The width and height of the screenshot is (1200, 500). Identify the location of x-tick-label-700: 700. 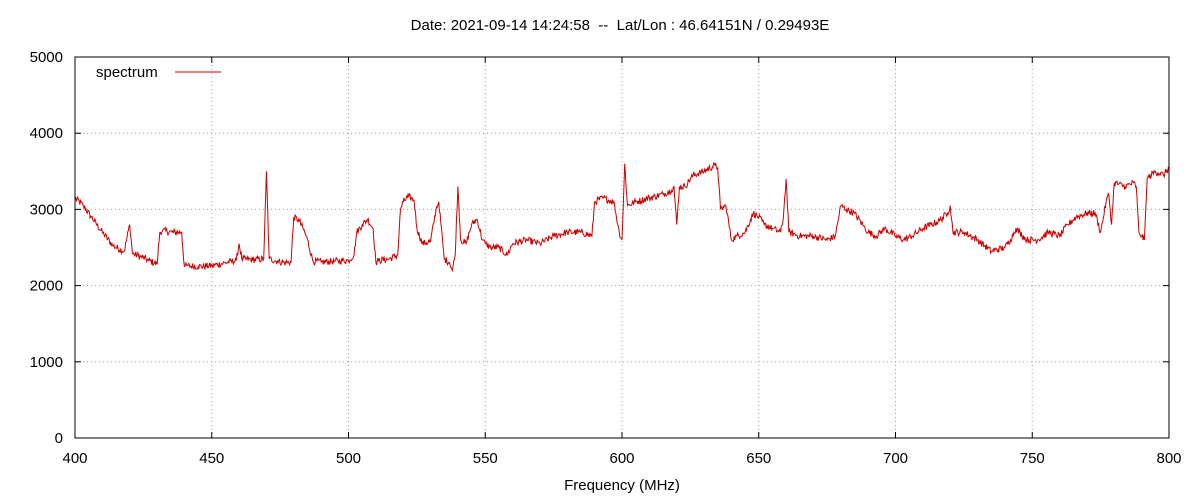
(895, 458).